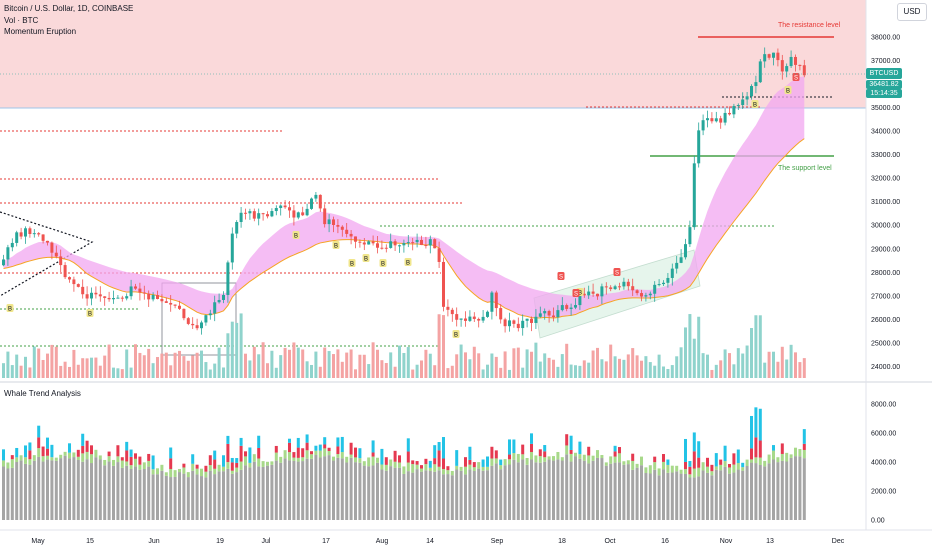  Describe the element at coordinates (352, 265) in the screenshot. I see `buy-marker-label: B` at that location.